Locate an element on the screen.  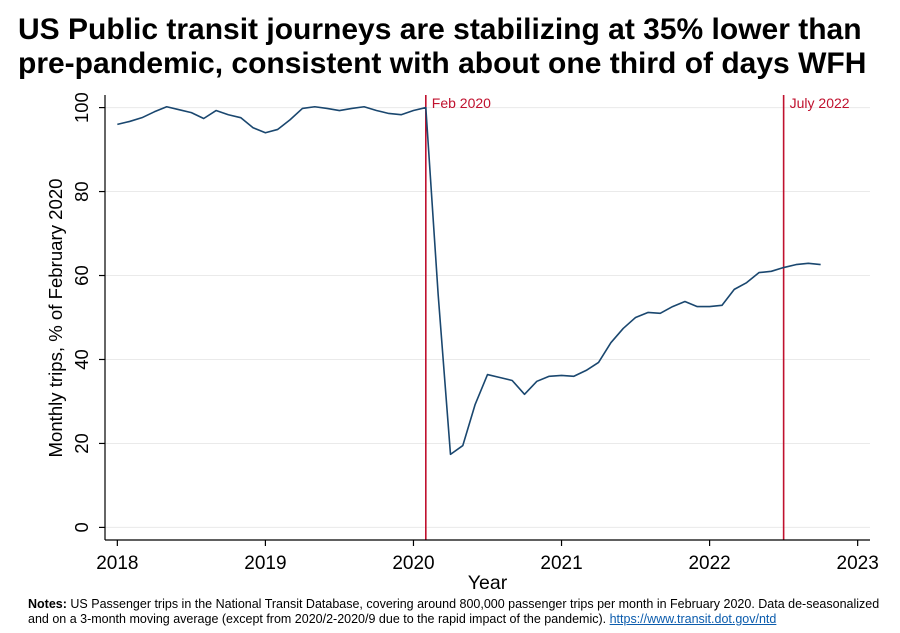
source-link: https://www.transit.dot.gov/ntd is located at coordinates (693, 619).